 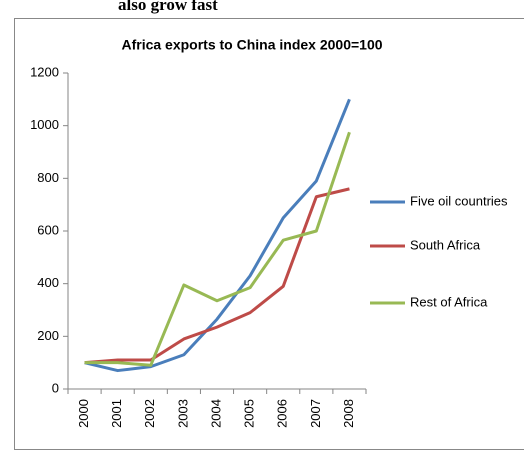 What do you see at coordinates (249, 413) in the screenshot?
I see `x-tick-label: 2005` at bounding box center [249, 413].